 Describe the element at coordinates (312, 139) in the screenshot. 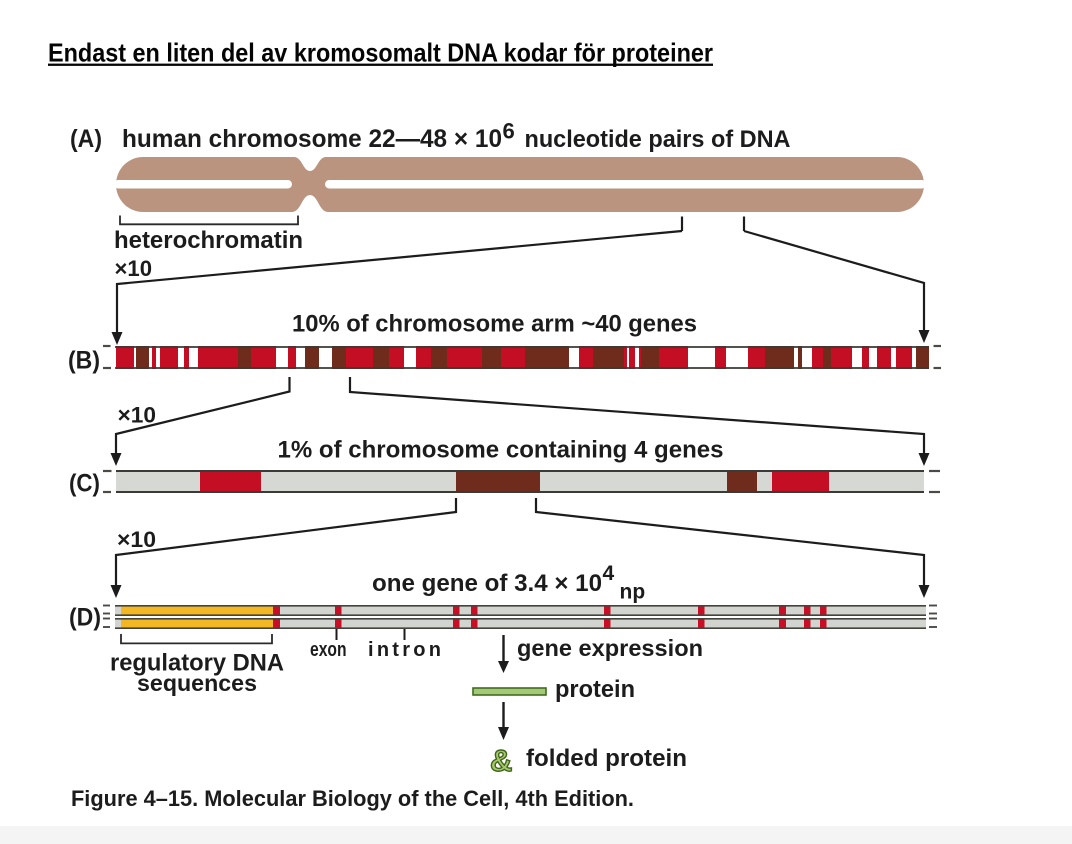

I see `svg-text: human chromosome 22—48 × 10` at that location.